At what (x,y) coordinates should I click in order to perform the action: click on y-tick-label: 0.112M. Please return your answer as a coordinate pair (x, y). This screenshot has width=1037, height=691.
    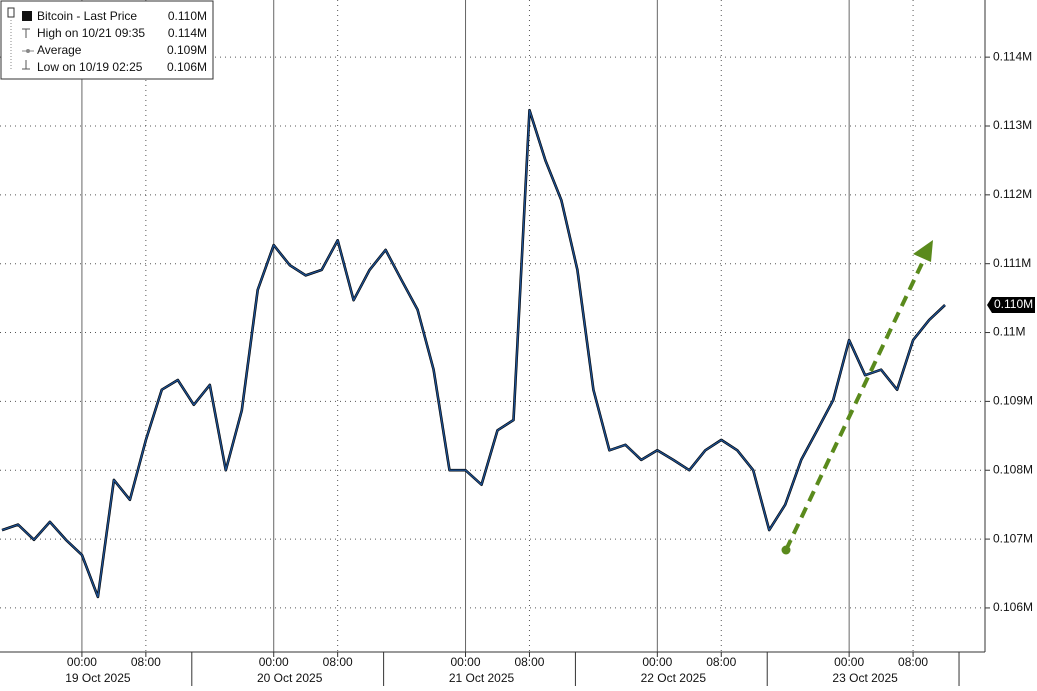
    Looking at the image, I should click on (1012, 194).